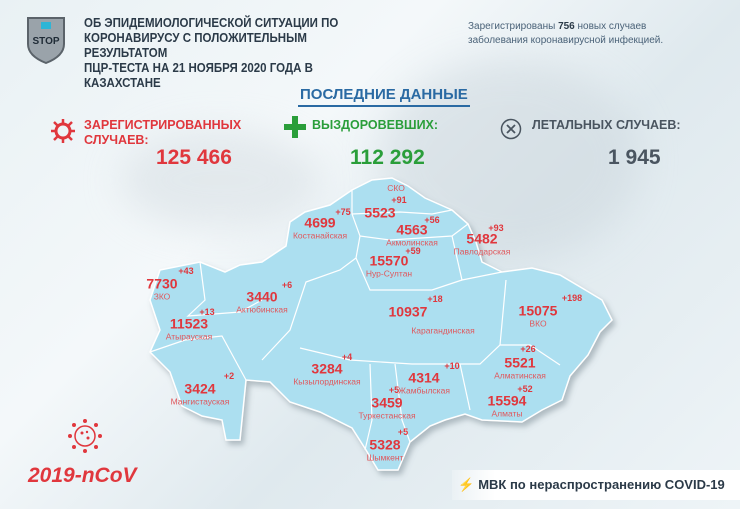  What do you see at coordinates (435, 299) in the screenshot?
I see `region-delta: +18` at bounding box center [435, 299].